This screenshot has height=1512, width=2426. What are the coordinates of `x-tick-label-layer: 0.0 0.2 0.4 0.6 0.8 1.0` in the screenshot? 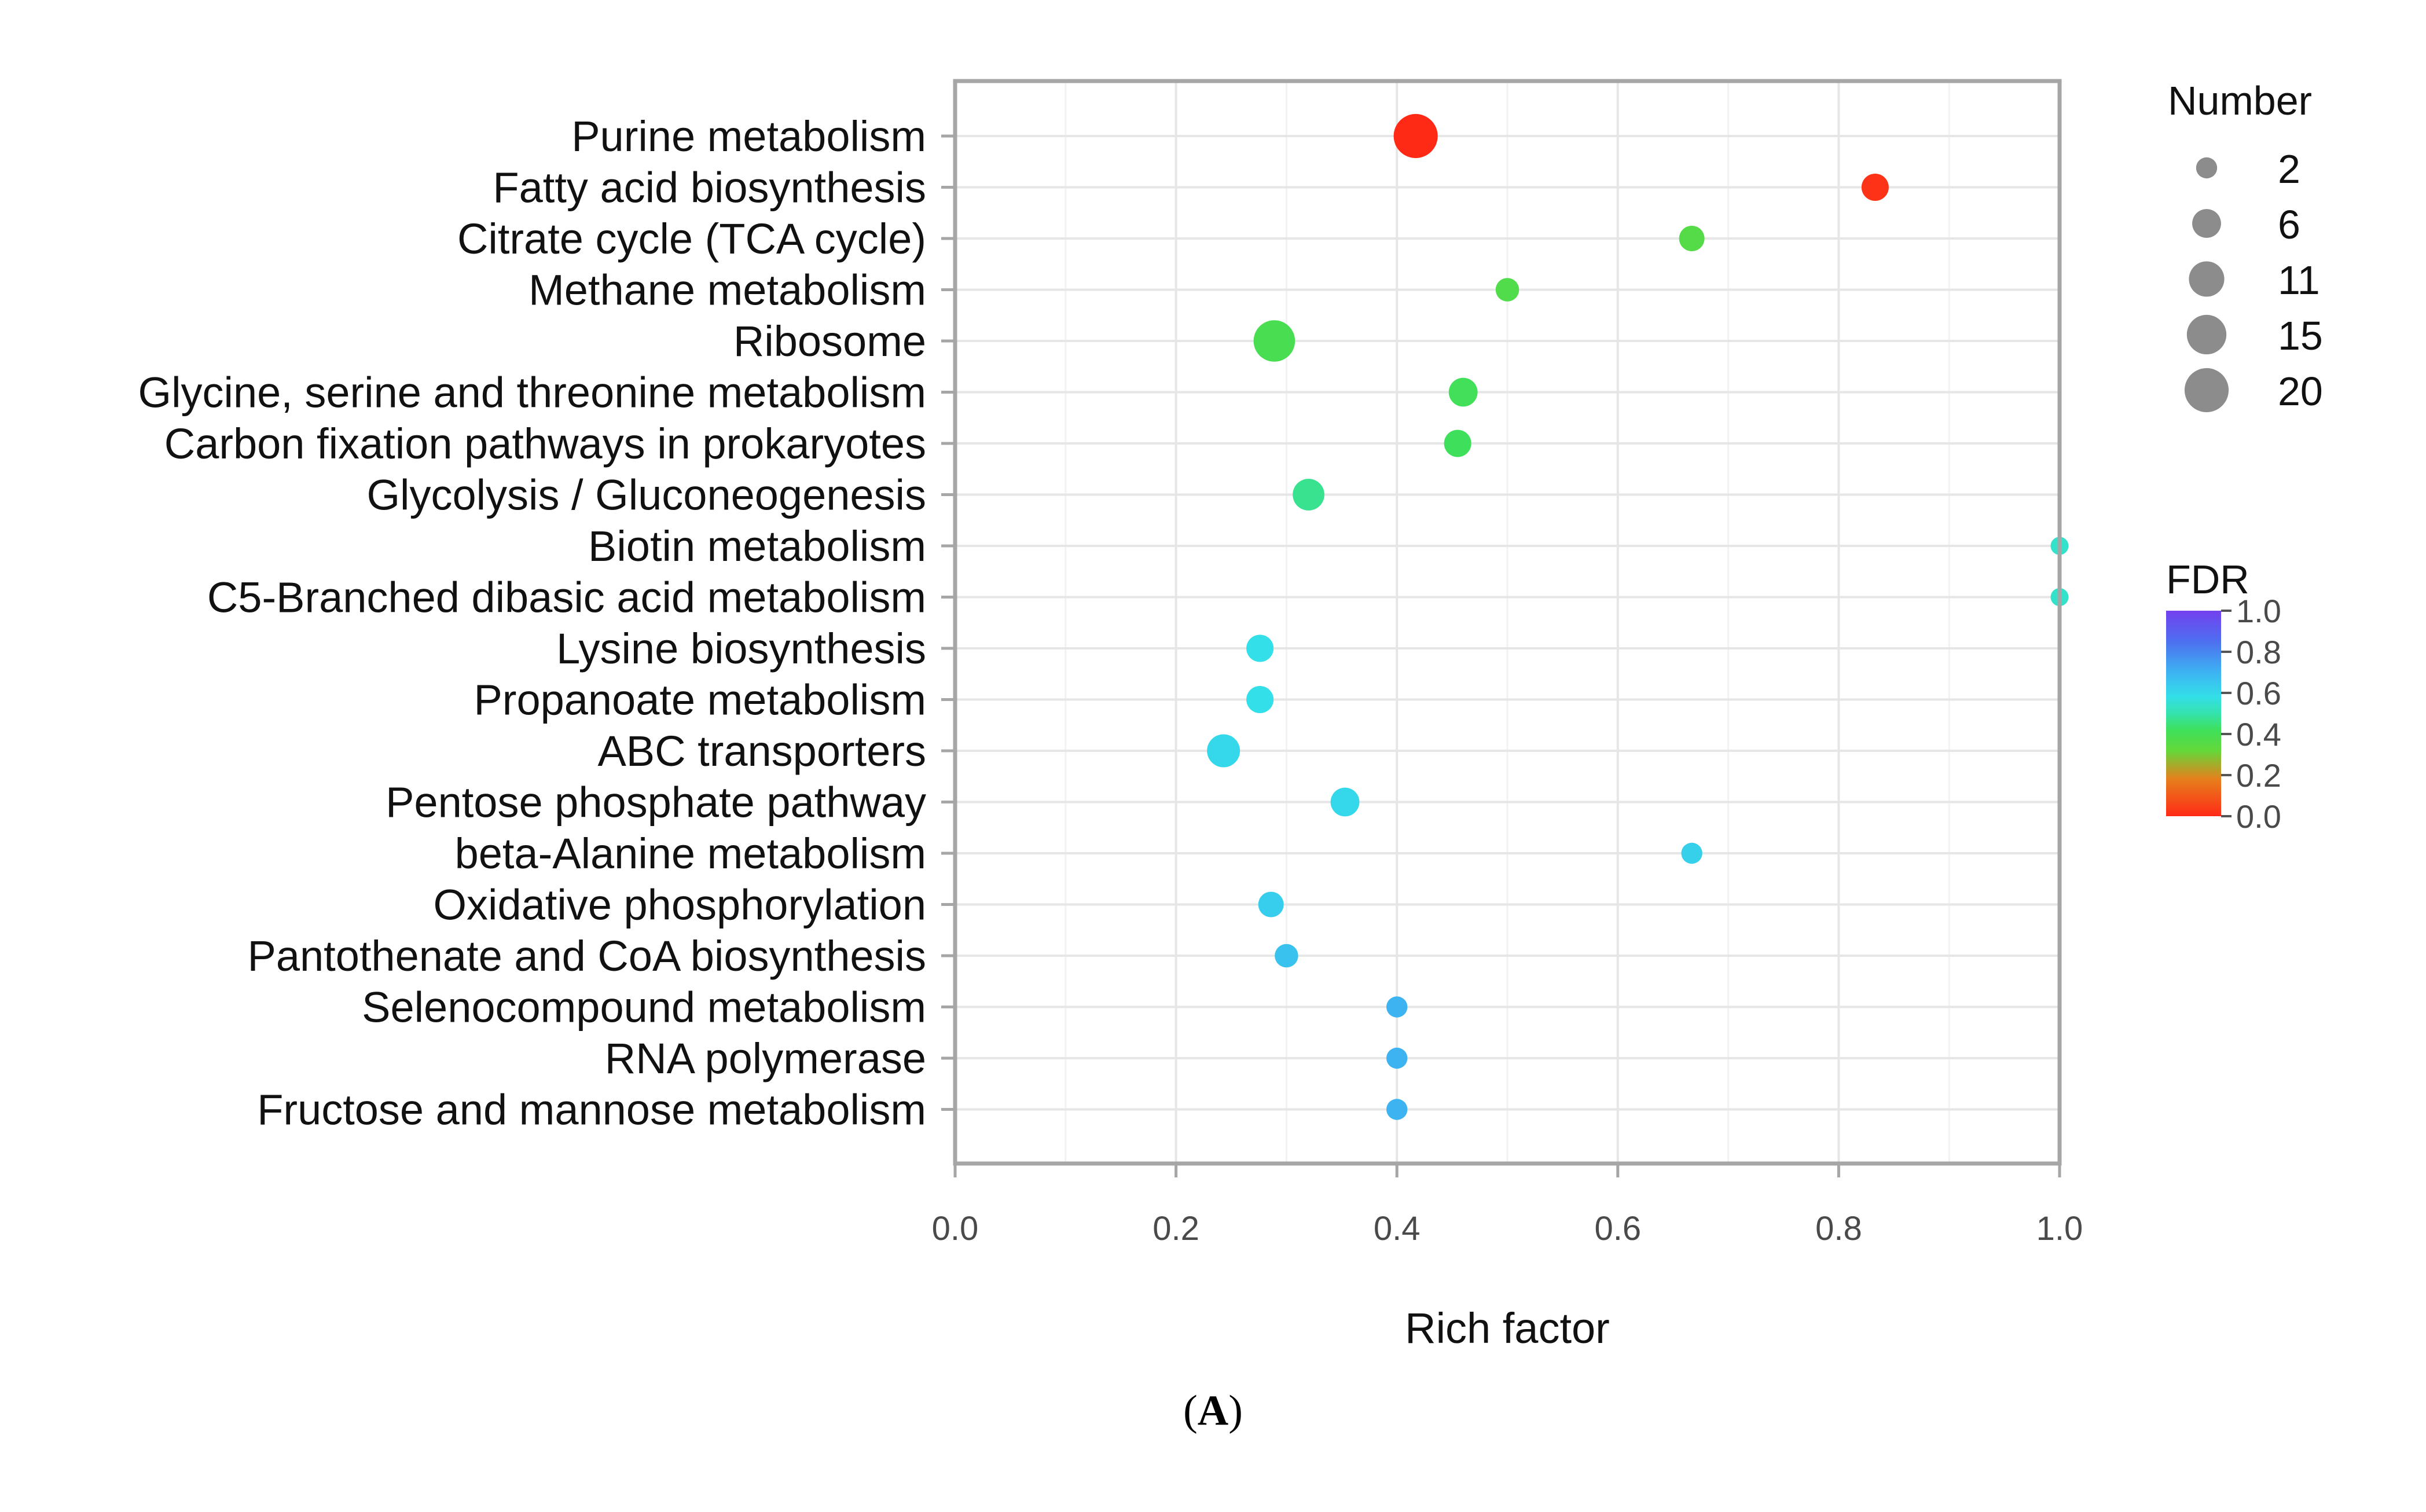 It's located at (1508, 1228).